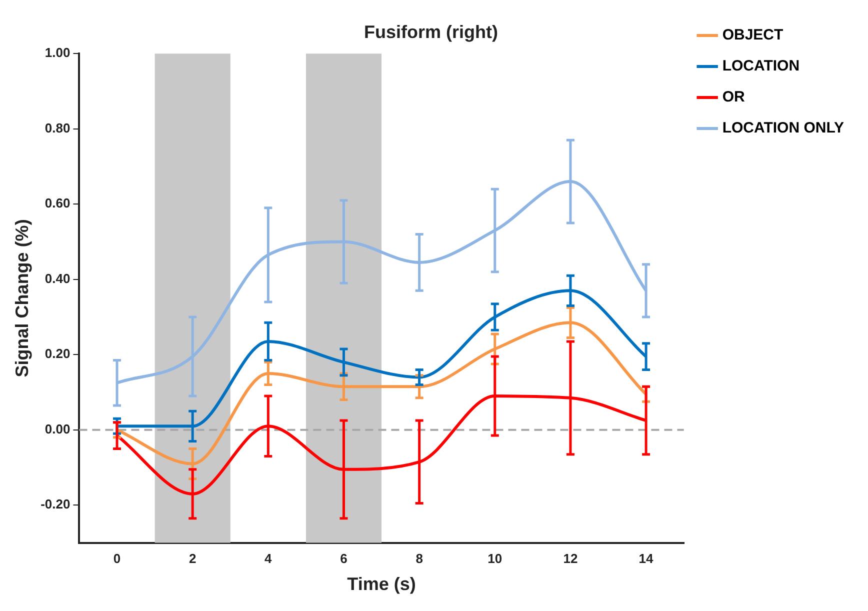 The image size is (868, 611). Describe the element at coordinates (268, 558) in the screenshot. I see `x-tick-label: 4` at that location.